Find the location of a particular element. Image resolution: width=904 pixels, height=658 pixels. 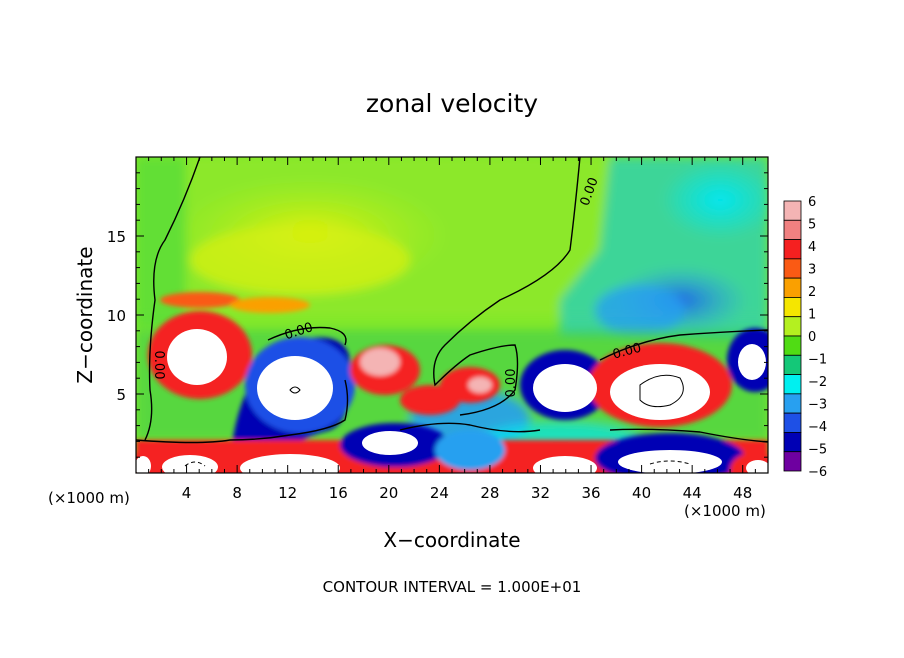

x-tick-label: 20 is located at coordinates (388, 493).